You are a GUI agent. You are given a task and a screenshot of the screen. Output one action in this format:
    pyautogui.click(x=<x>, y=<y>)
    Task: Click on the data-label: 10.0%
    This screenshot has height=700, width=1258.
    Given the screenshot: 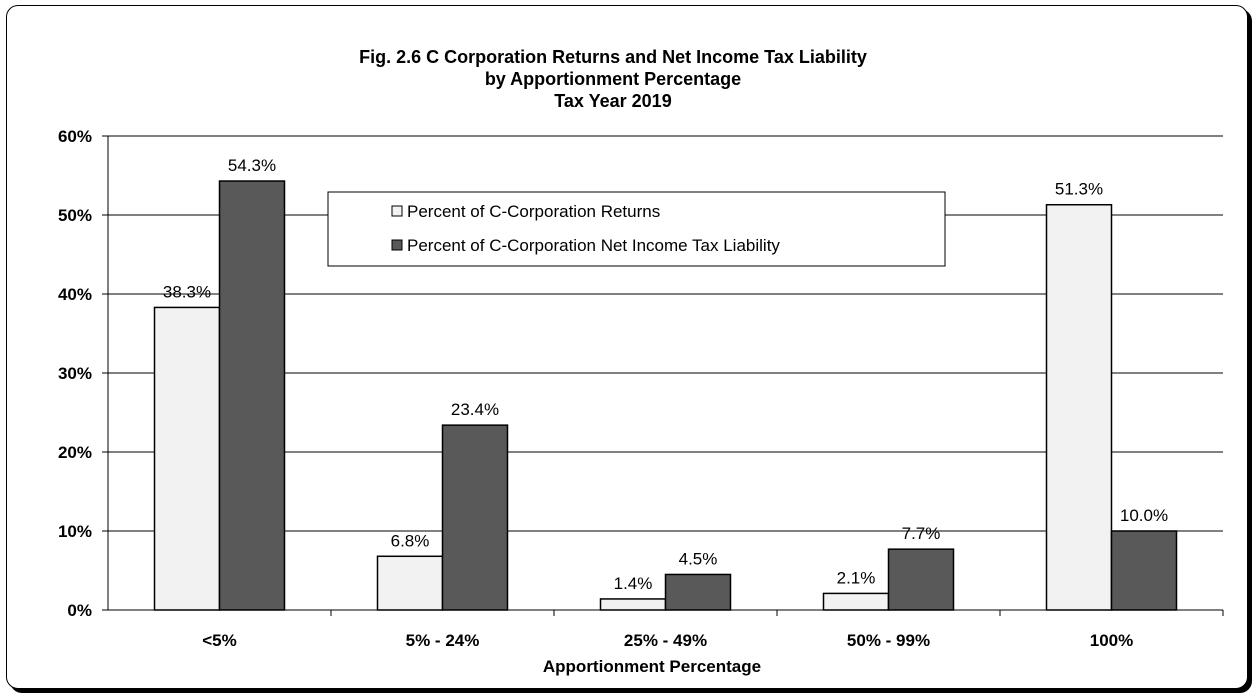 What is the action you would take?
    pyautogui.click(x=1144, y=515)
    